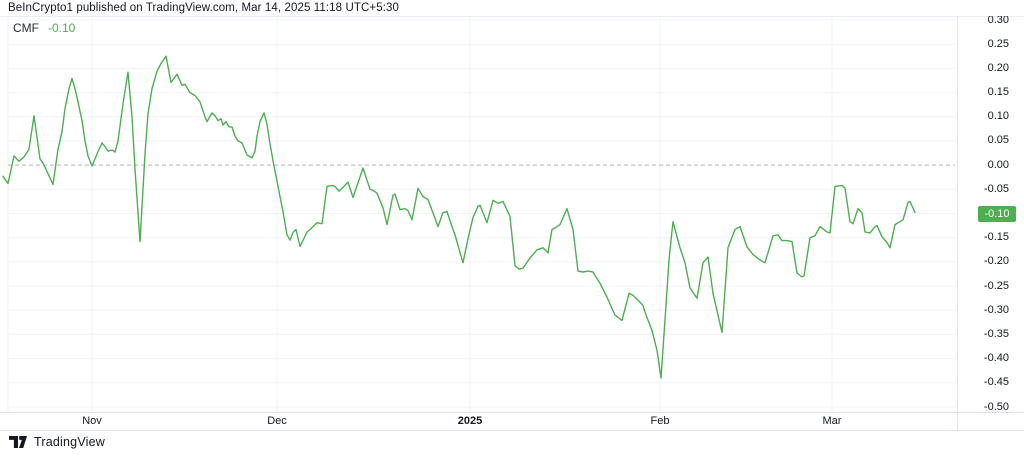  What do you see at coordinates (62, 28) in the screenshot?
I see `indicator-value: -0.10` at bounding box center [62, 28].